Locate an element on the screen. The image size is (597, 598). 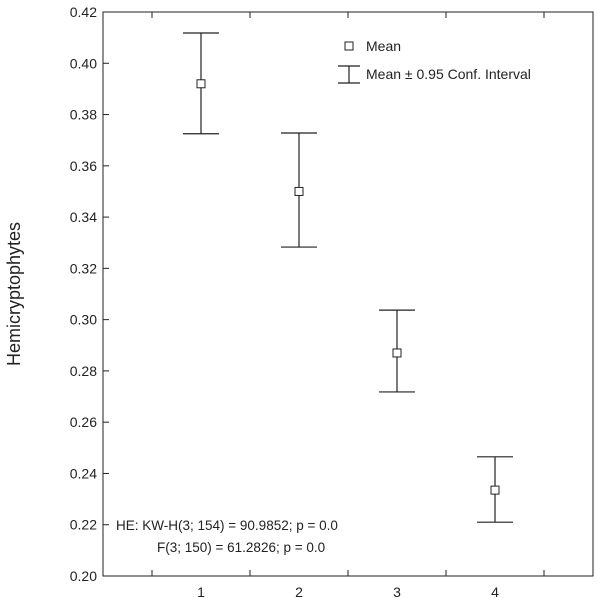
y-axis-label: Hemicryptophytes is located at coordinates (14, 294).